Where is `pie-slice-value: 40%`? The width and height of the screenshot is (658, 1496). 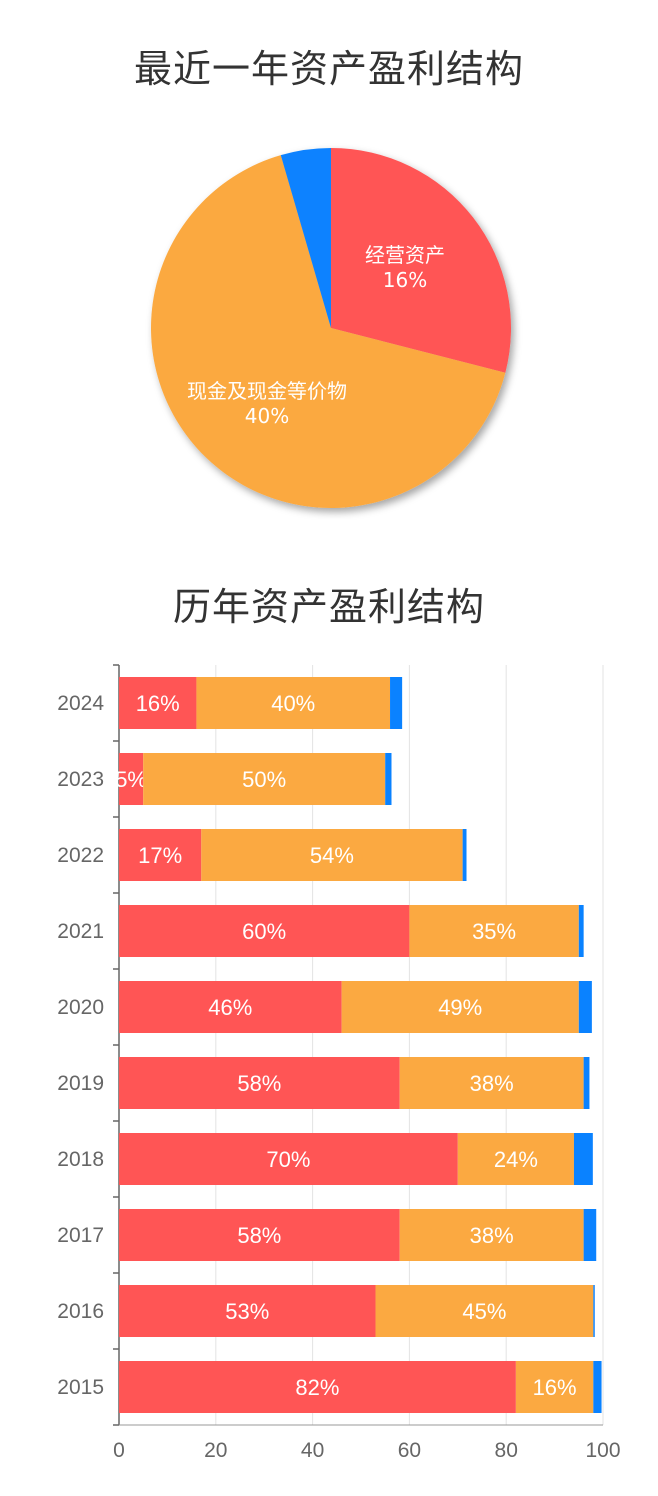 pie-slice-value: 40% is located at coordinates (267, 416).